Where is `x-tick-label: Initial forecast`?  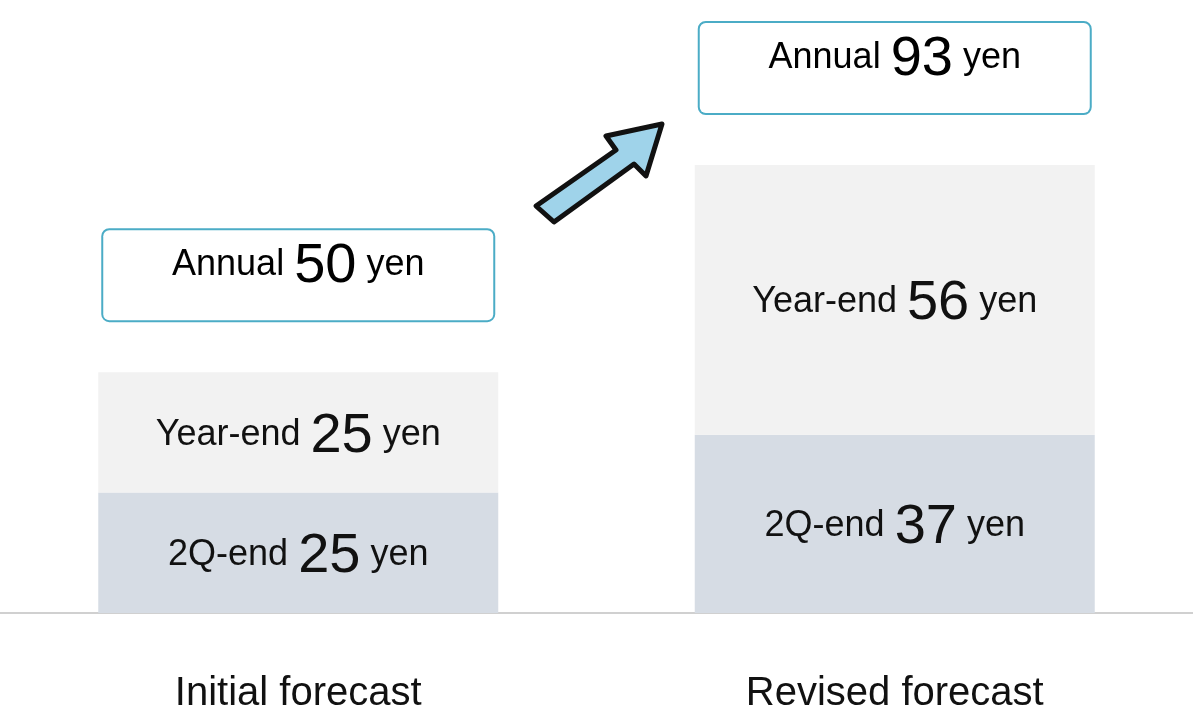 x-tick-label: Initial forecast is located at coordinates (298, 691).